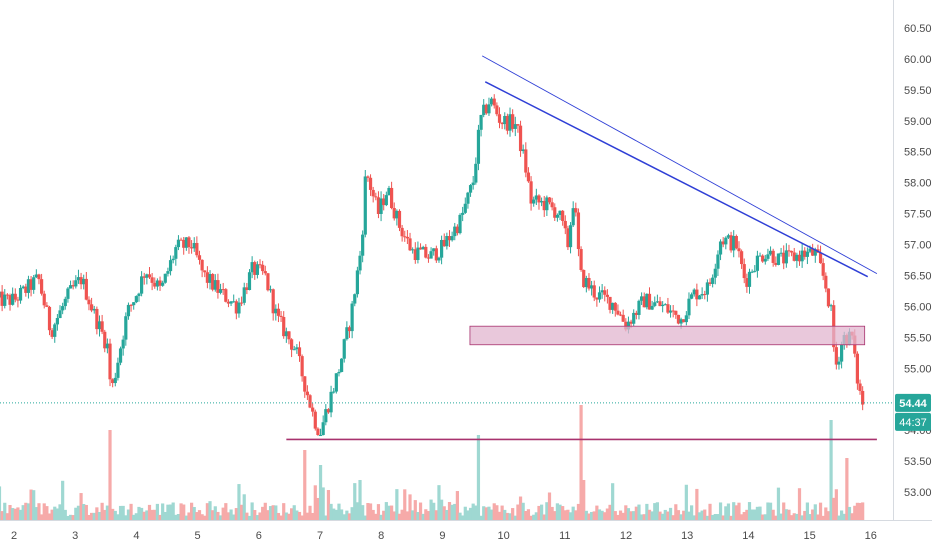  Describe the element at coordinates (918, 276) in the screenshot. I see `y-tick-label: 56.50` at that location.